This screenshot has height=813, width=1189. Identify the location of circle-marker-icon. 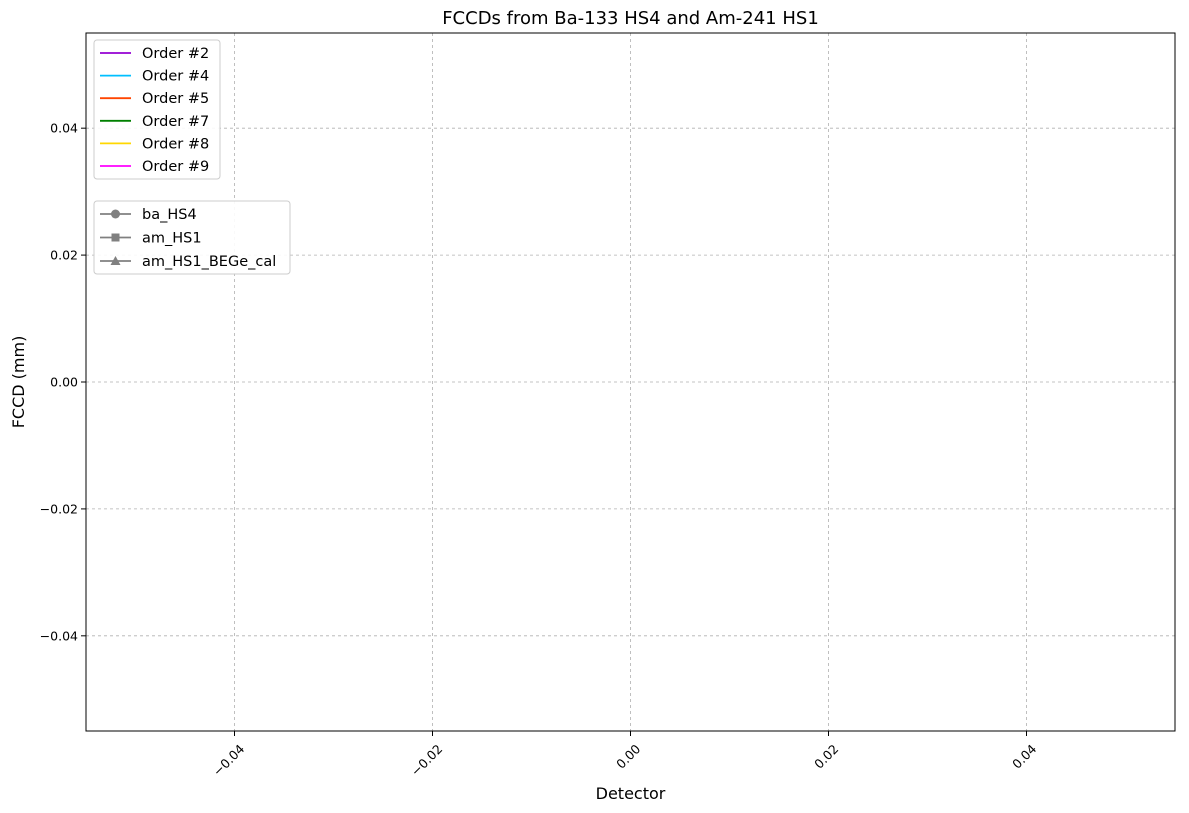
(115, 214).